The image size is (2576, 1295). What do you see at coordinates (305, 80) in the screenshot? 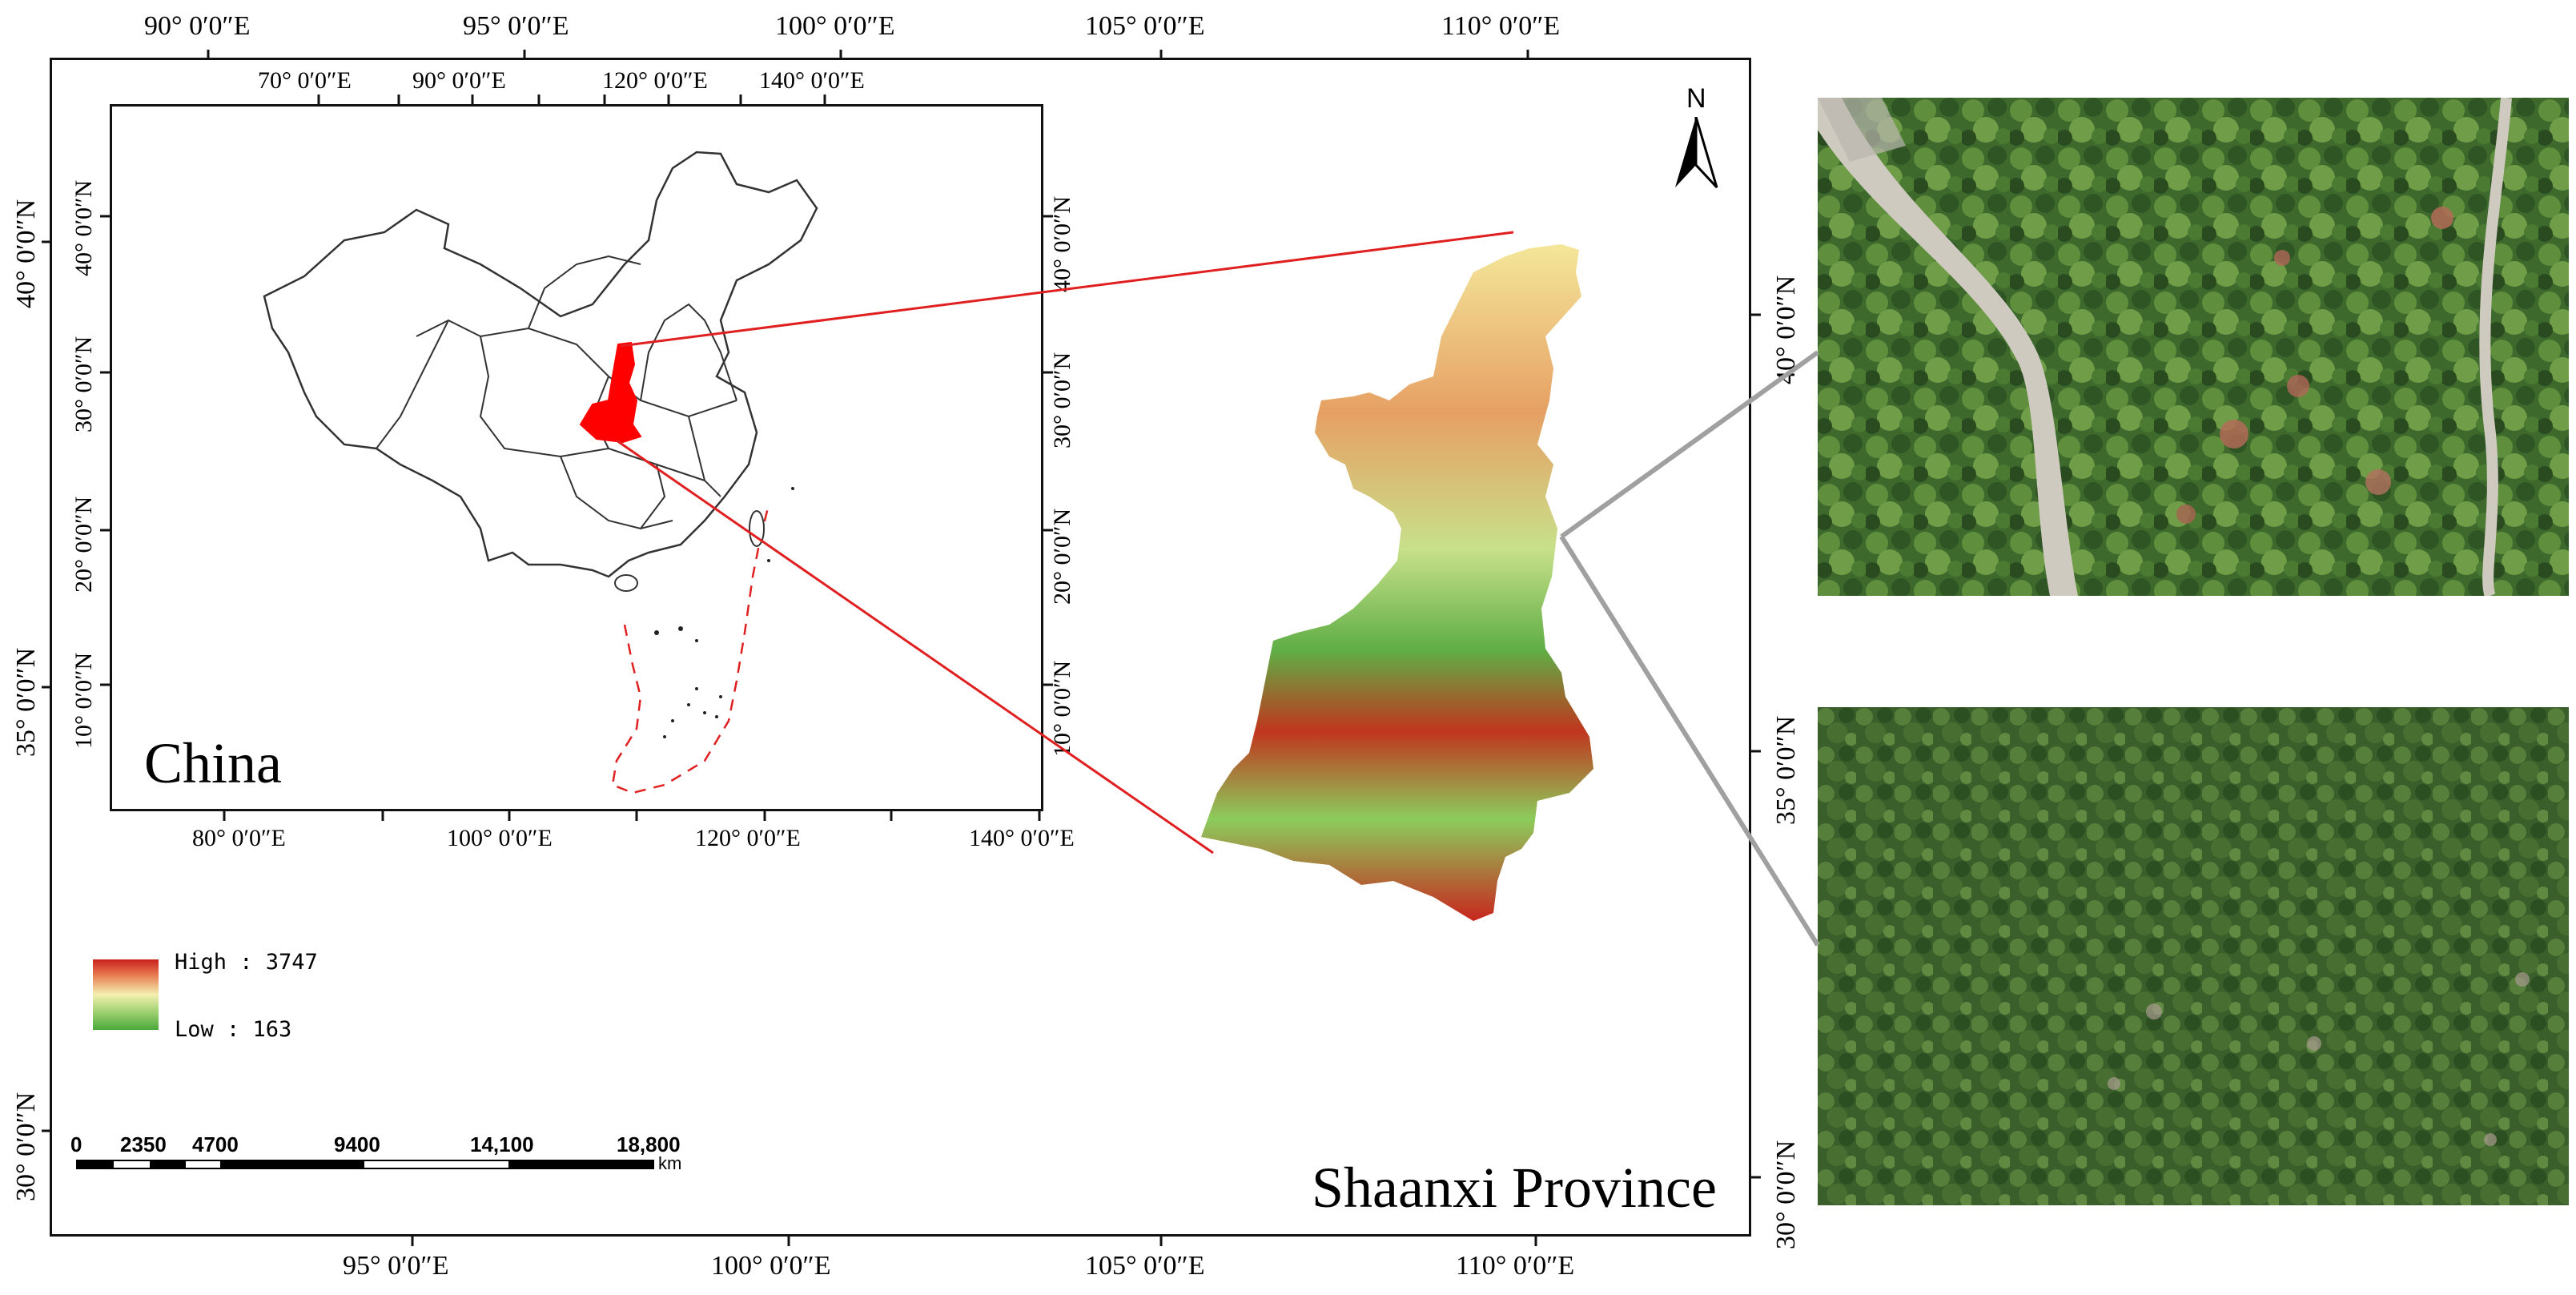
I see `inset-top-tick-70e: 70° 0′0″E` at bounding box center [305, 80].